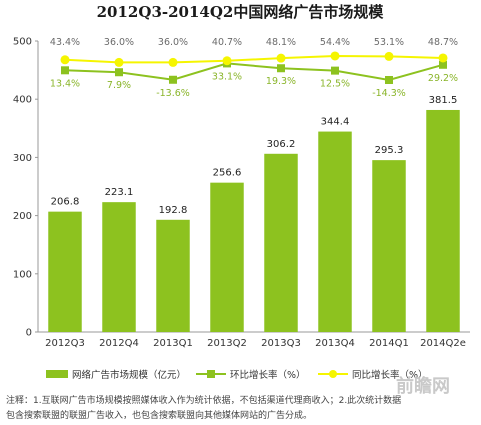  Describe the element at coordinates (119, 42) in the screenshot. I see `yoy-label-1: 36.0%` at that location.